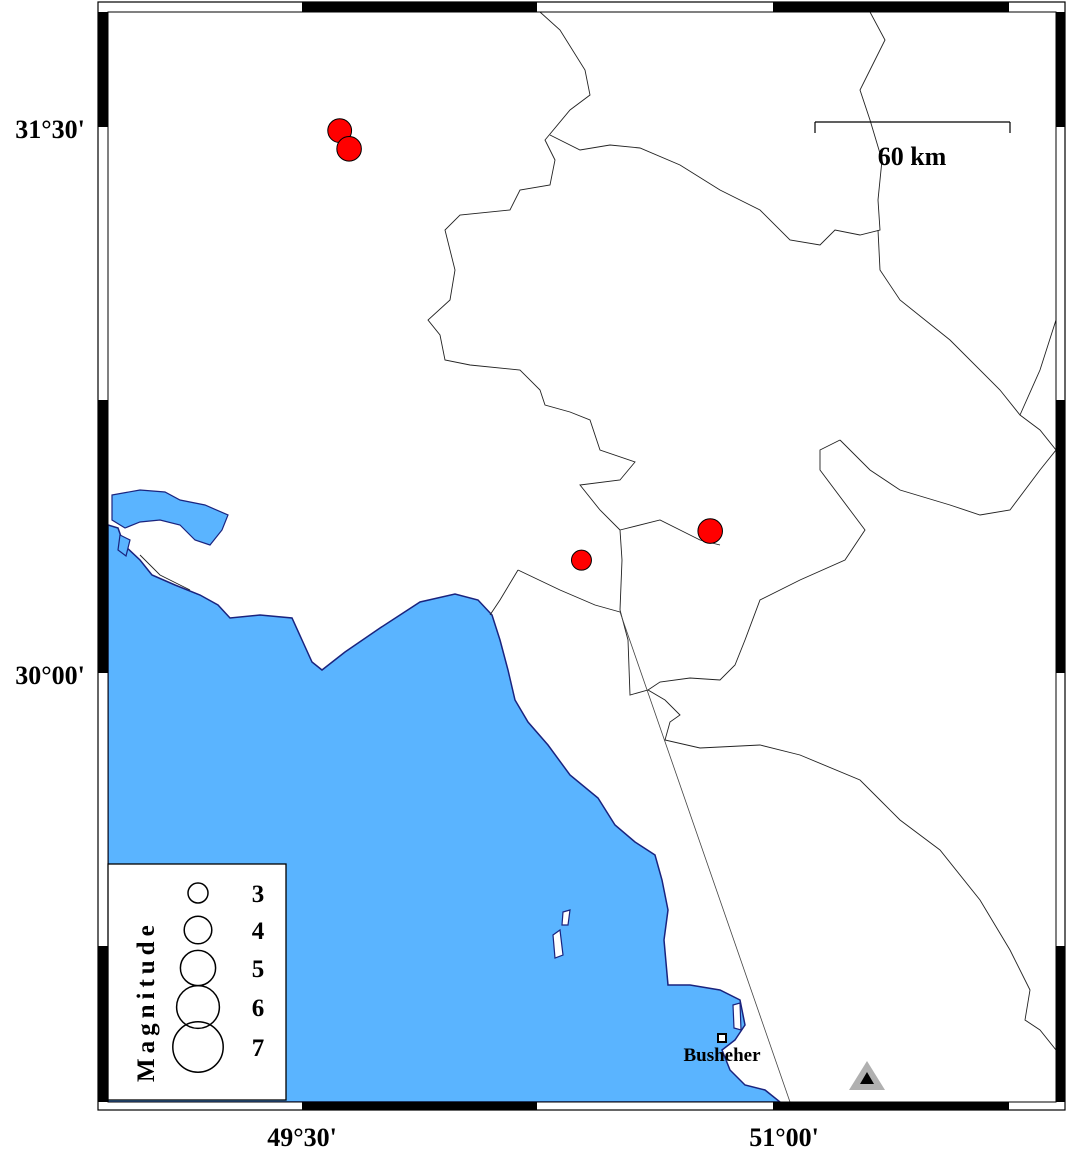 This screenshot has width=1066, height=1149. What do you see at coordinates (912, 156) in the screenshot?
I see `scale-bar-label: 60 km` at bounding box center [912, 156].